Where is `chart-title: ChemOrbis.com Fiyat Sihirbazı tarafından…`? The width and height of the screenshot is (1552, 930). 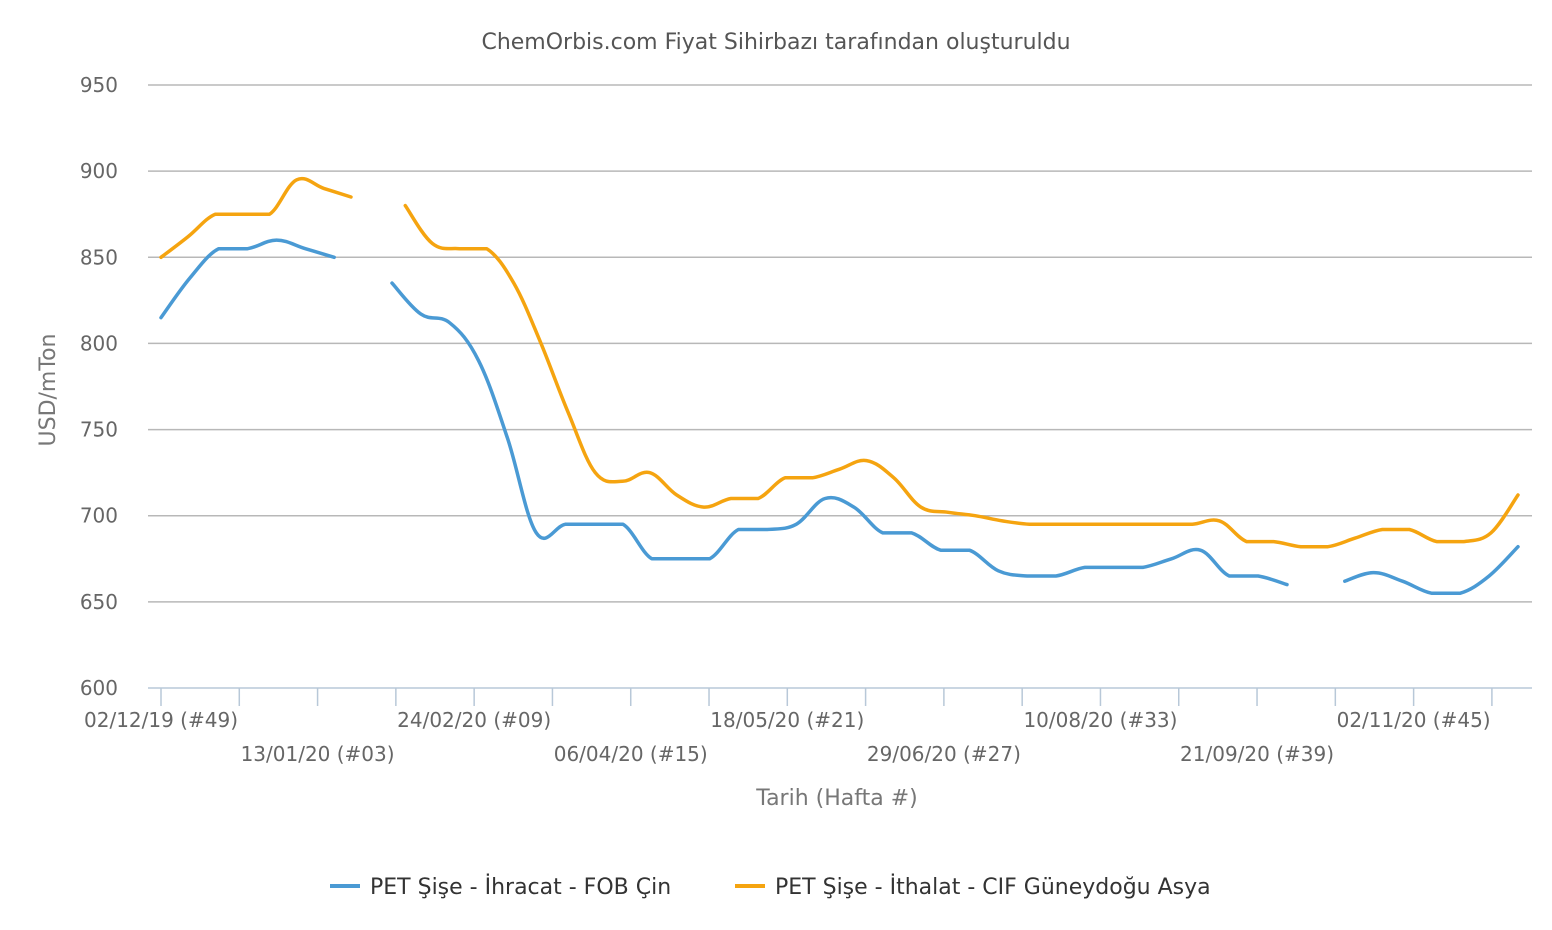 chart-title: ChemOrbis.com Fiyat Sihirbazı tarafından… is located at coordinates (775, 42).